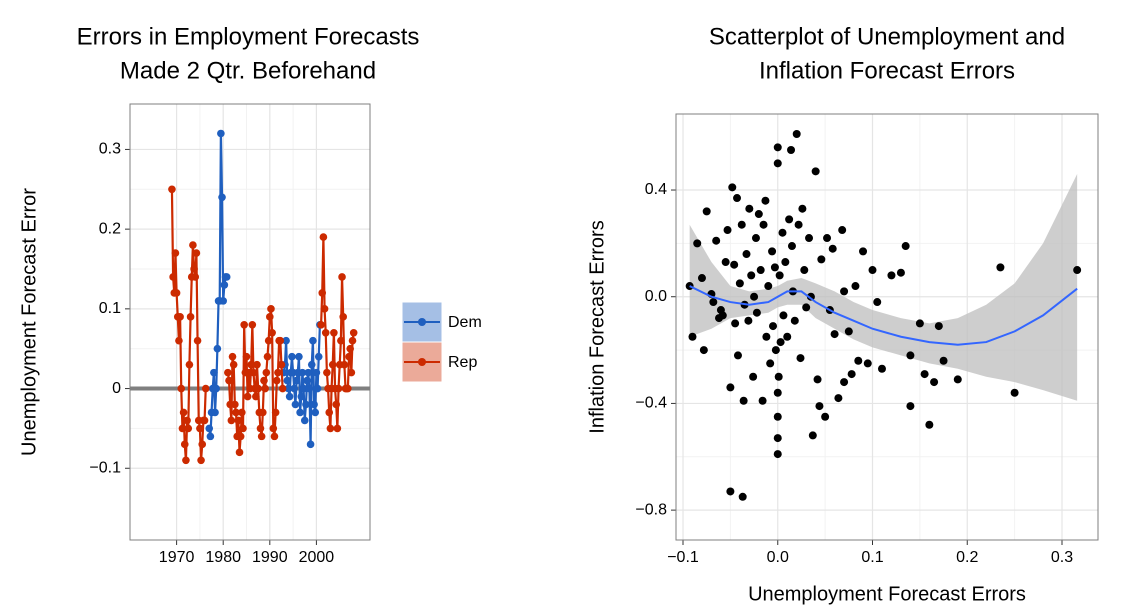 The height and width of the screenshot is (608, 1122). I want to click on y-tick-label: 0.0, so click(656, 296).